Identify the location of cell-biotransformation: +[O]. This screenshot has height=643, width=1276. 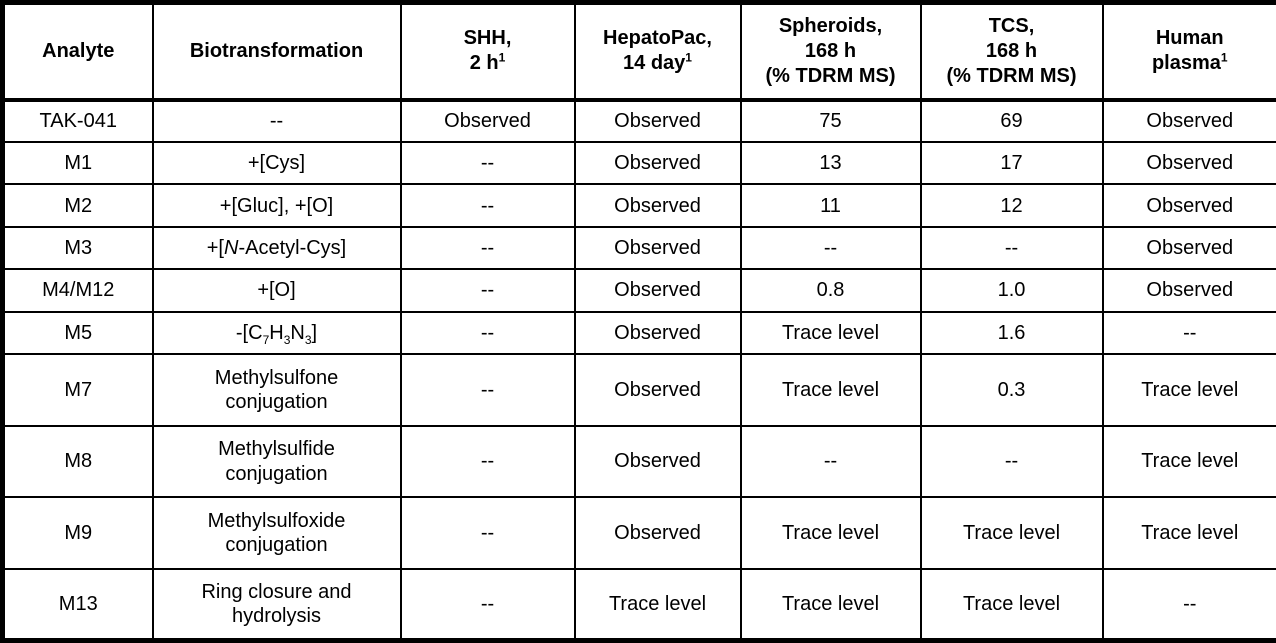
(276, 290).